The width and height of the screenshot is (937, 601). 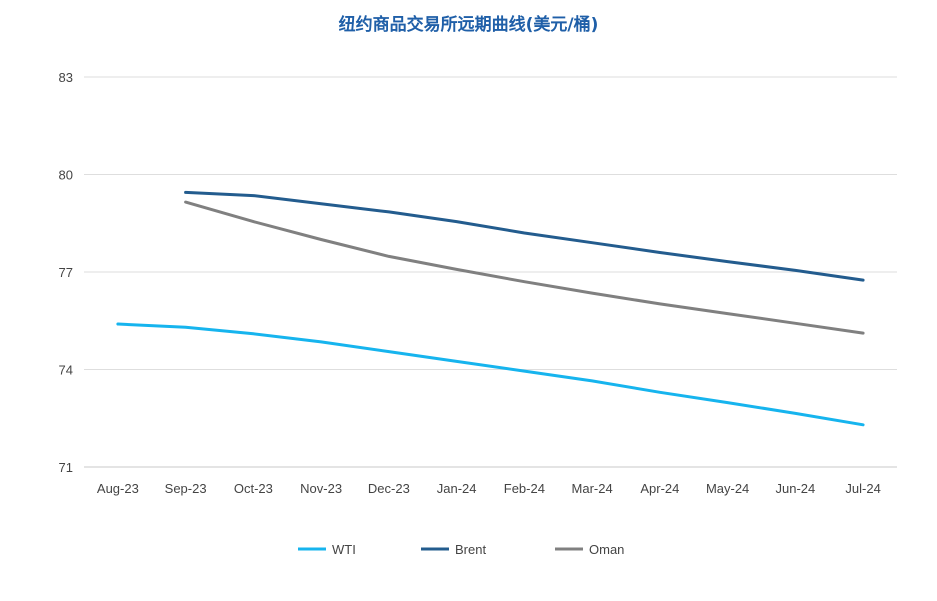 What do you see at coordinates (470, 549) in the screenshot?
I see `legend-label-brent: Brent` at bounding box center [470, 549].